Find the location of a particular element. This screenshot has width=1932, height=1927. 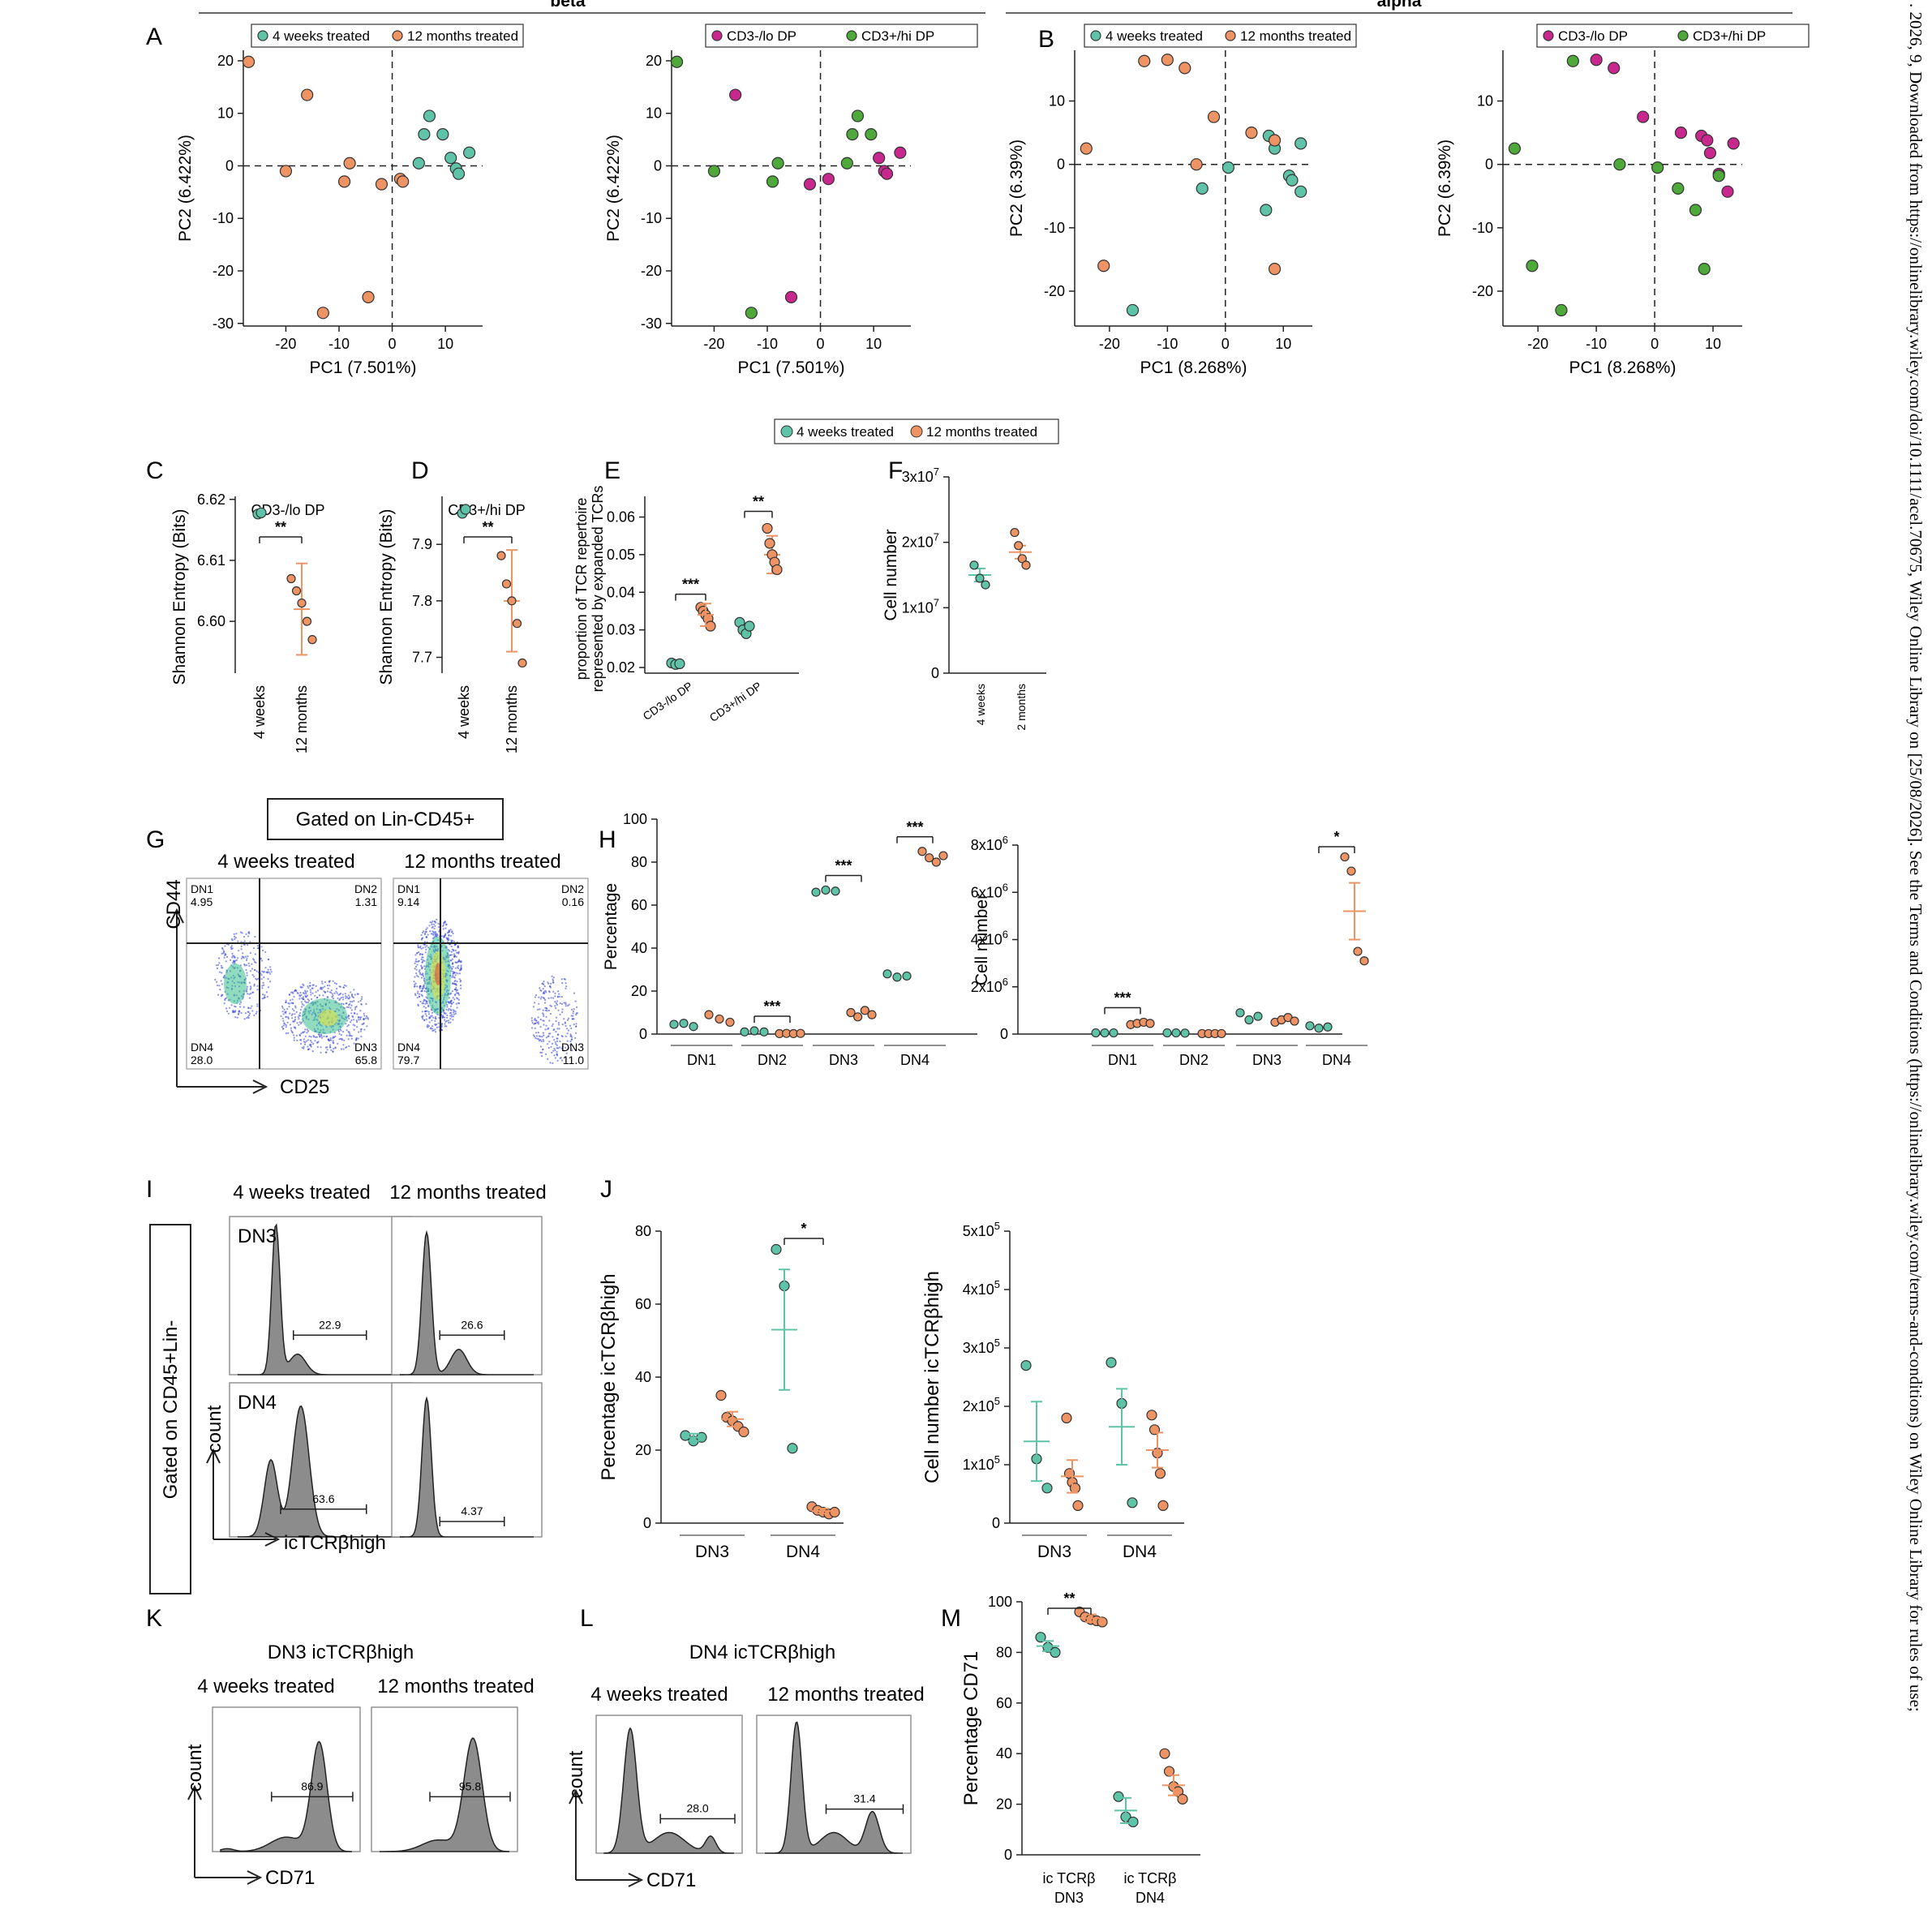

y-tick-label: 60 is located at coordinates (643, 1304).